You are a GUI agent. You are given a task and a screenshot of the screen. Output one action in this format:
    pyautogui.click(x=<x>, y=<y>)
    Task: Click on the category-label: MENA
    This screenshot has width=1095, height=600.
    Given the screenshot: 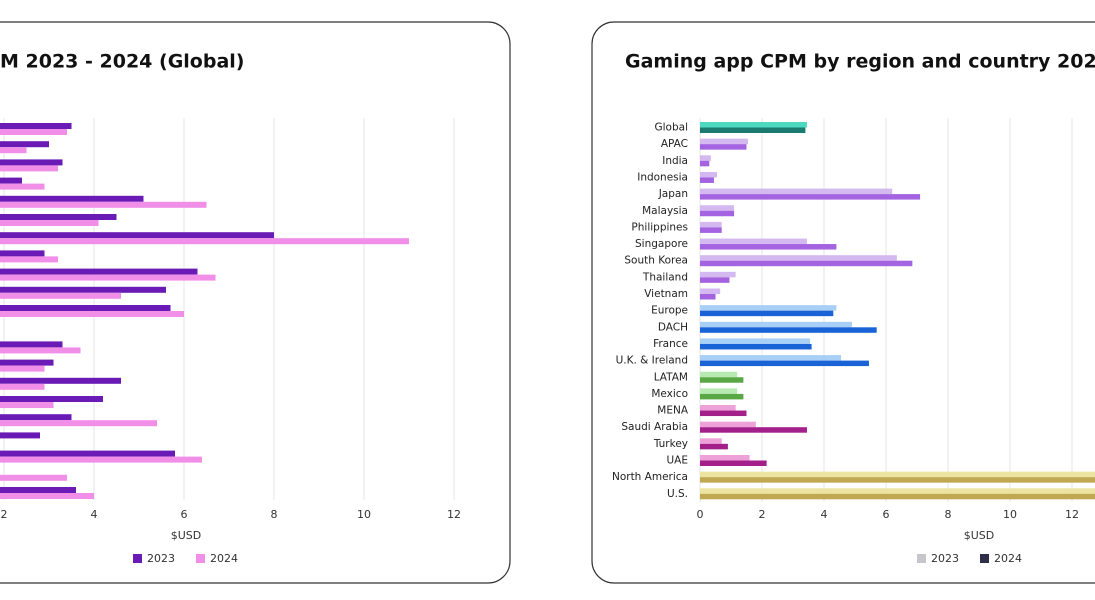 What is the action you would take?
    pyautogui.click(x=673, y=411)
    